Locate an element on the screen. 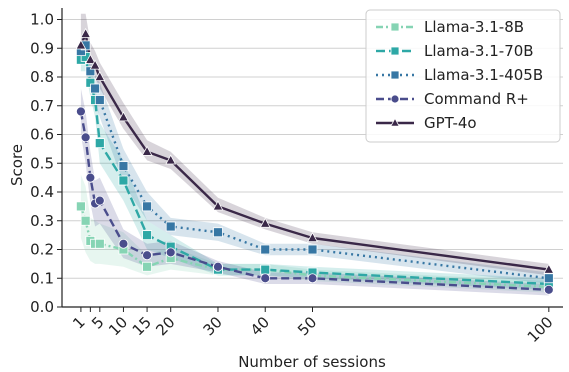 This screenshot has width=569, height=372. legend-box is located at coordinates (463, 76).